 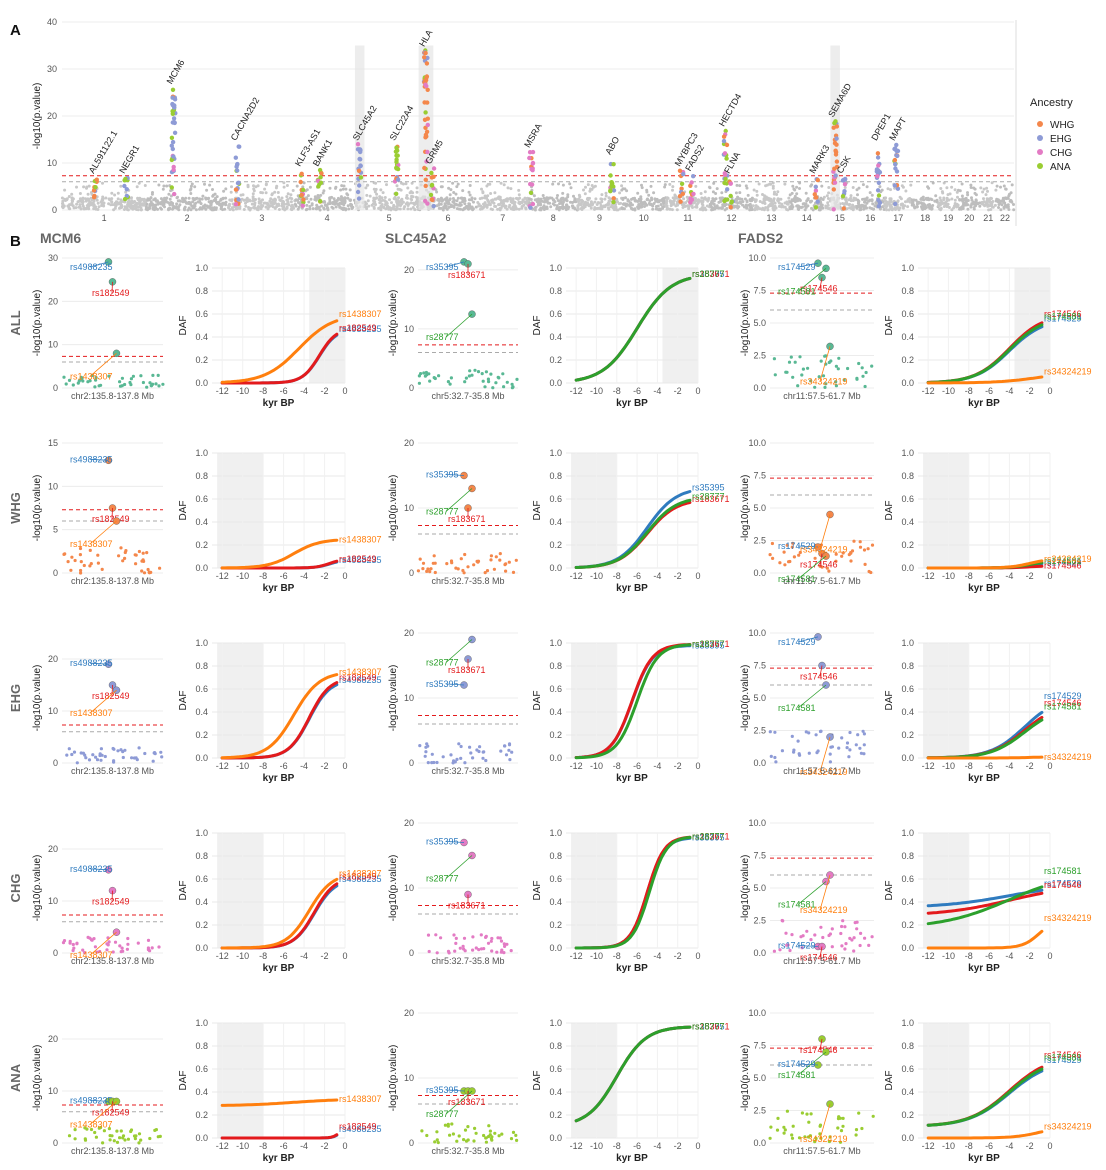 I want to click on daf-y-axis-label: DAF, so click(x=183, y=701).